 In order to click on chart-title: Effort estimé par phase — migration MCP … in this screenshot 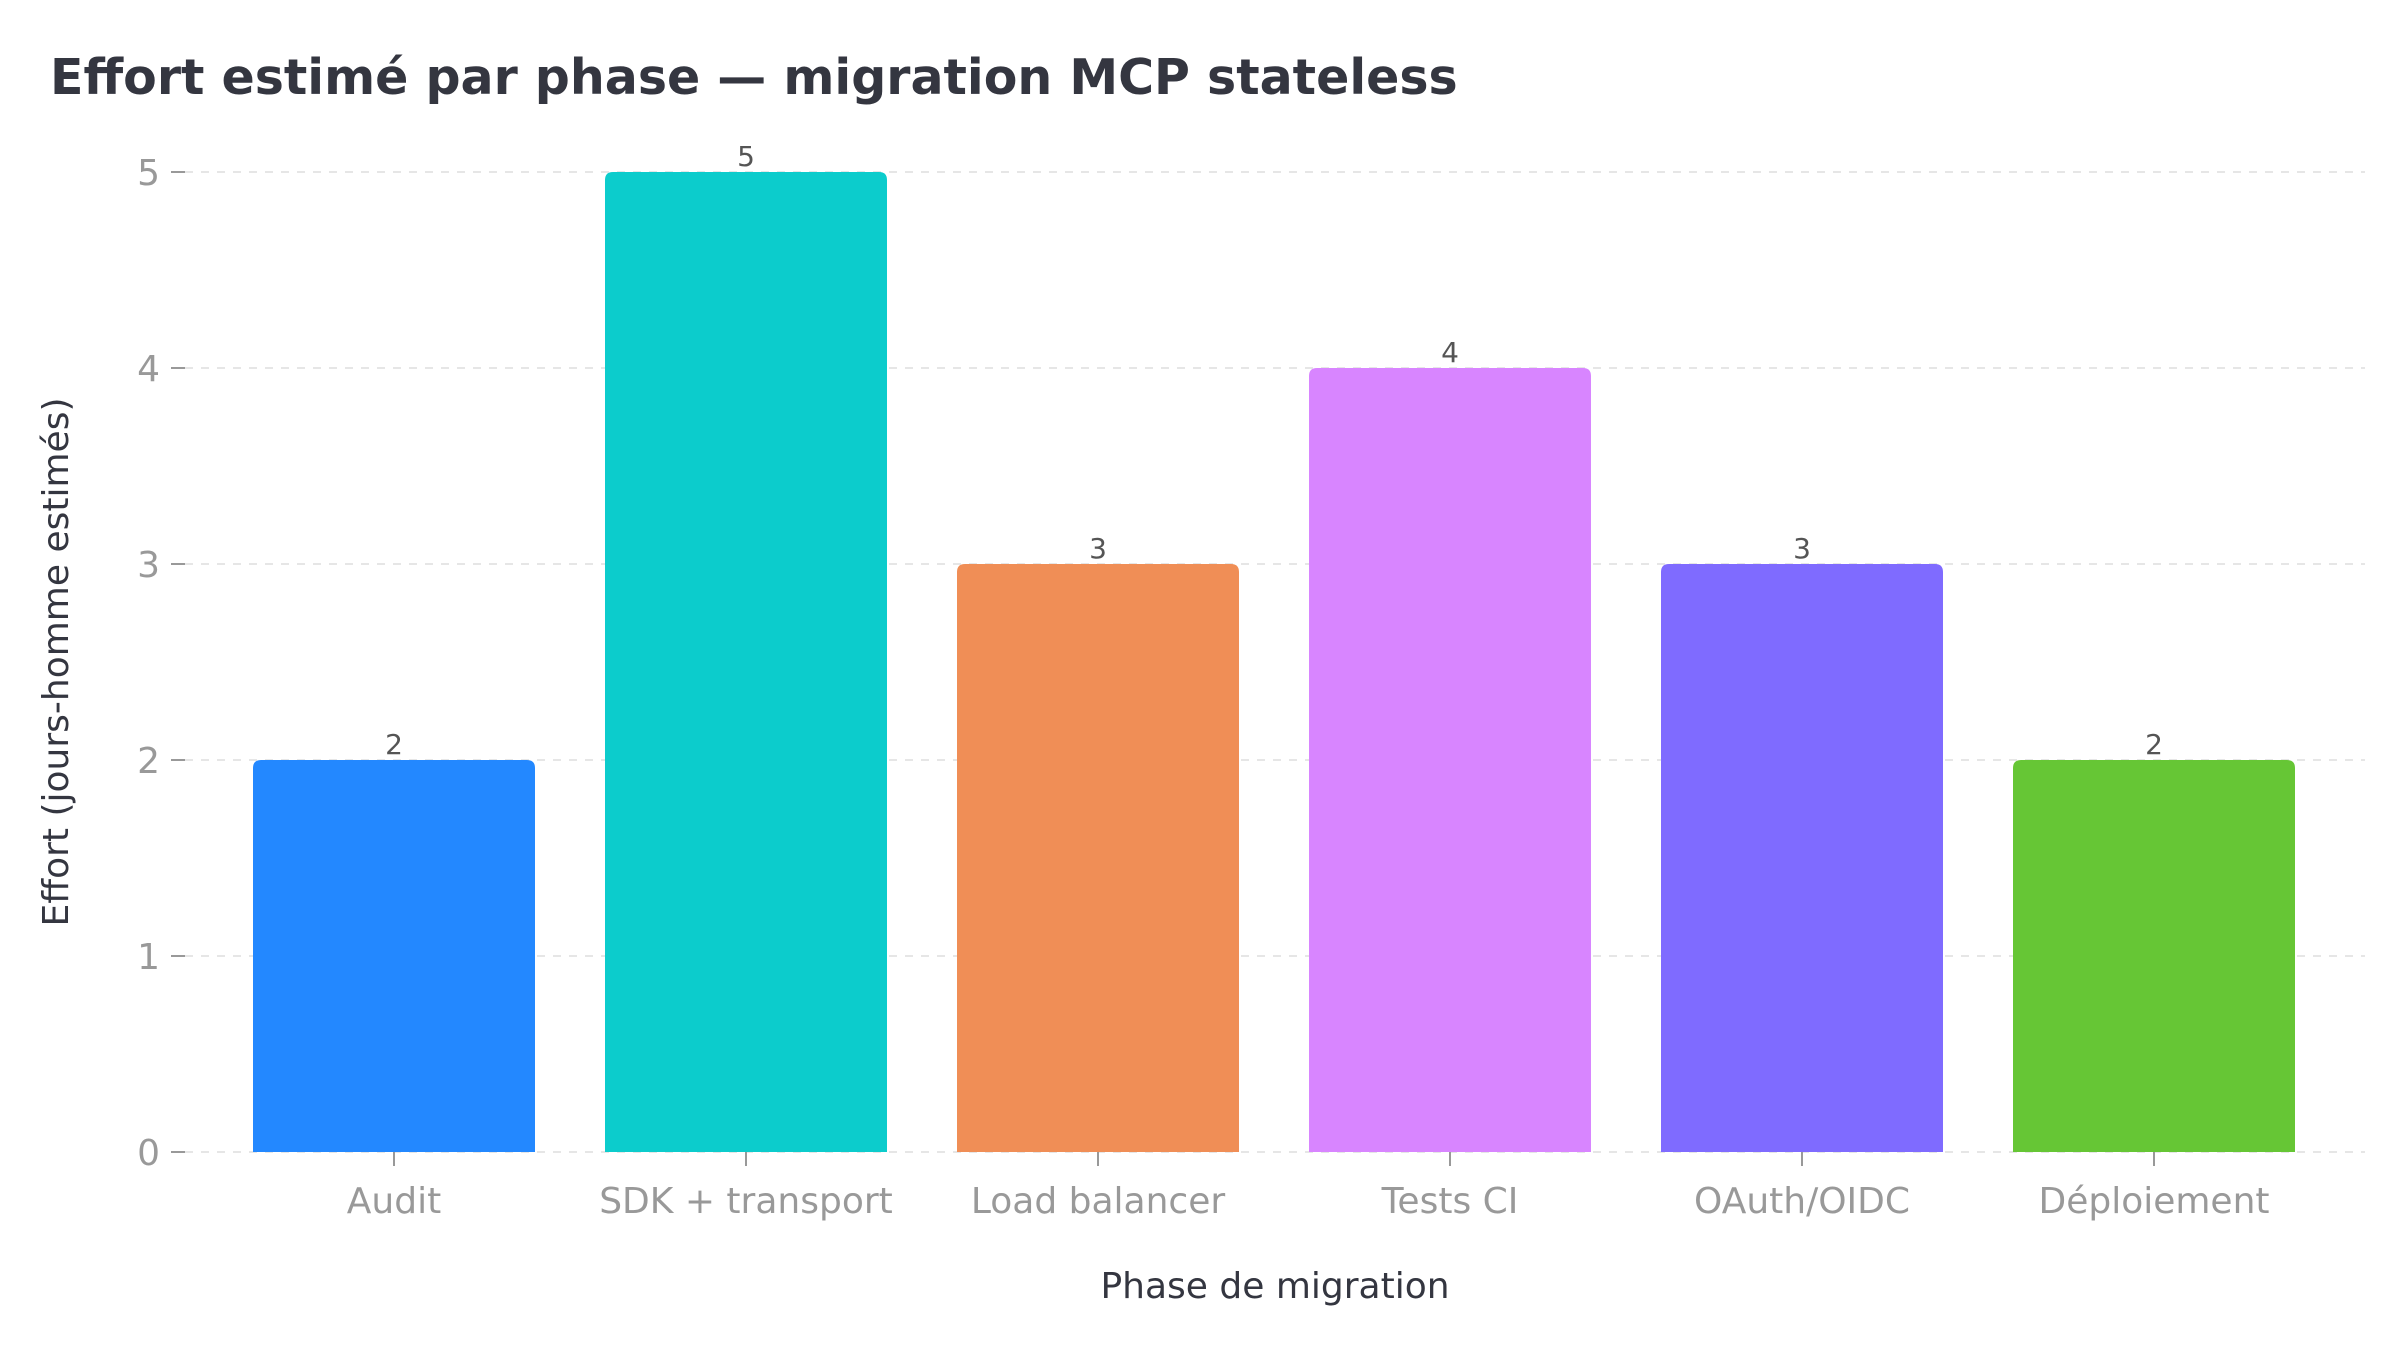, I will do `click(754, 77)`.